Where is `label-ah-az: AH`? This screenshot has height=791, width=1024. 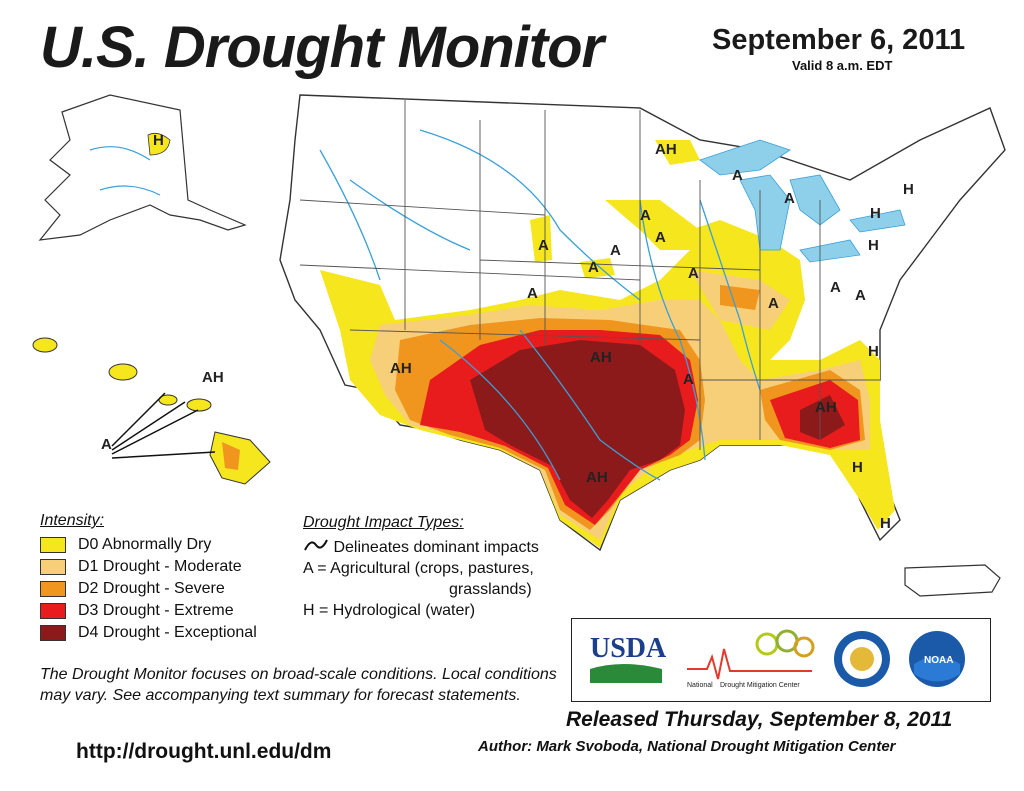
label-ah-az: AH is located at coordinates (401, 368).